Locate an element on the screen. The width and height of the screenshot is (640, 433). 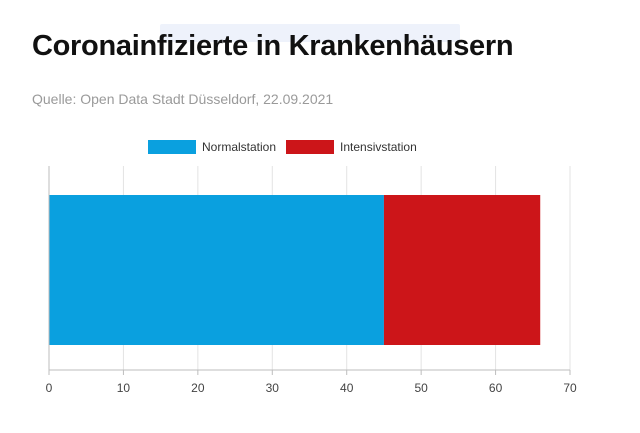
x-tick-label-30: 30 is located at coordinates (273, 388).